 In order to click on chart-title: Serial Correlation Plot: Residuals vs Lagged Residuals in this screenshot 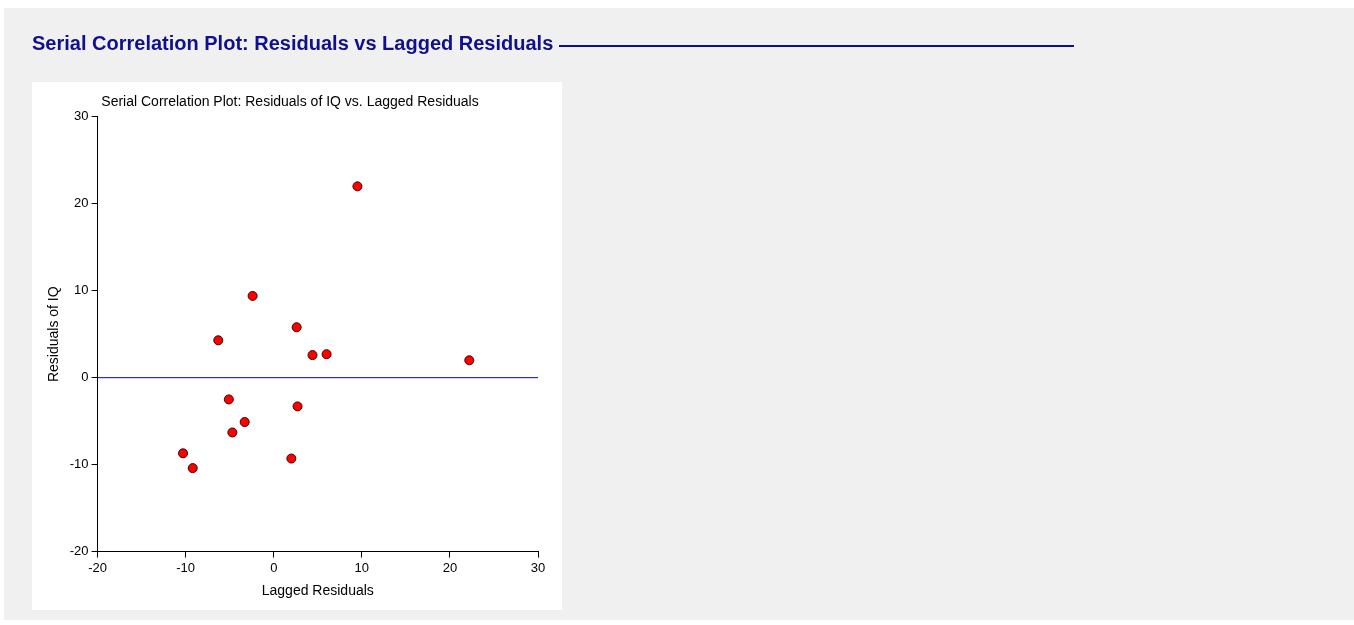, I will do `click(293, 43)`.